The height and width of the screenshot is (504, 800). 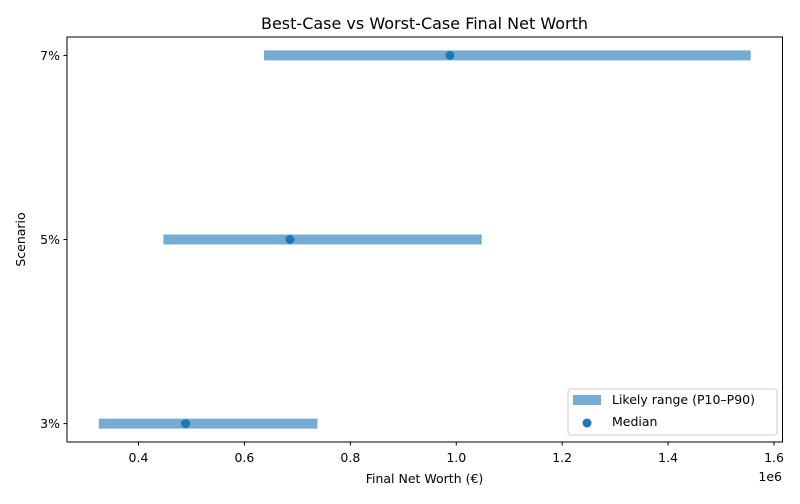 What do you see at coordinates (770, 476) in the screenshot?
I see `x-offset-label: 1e6` at bounding box center [770, 476].